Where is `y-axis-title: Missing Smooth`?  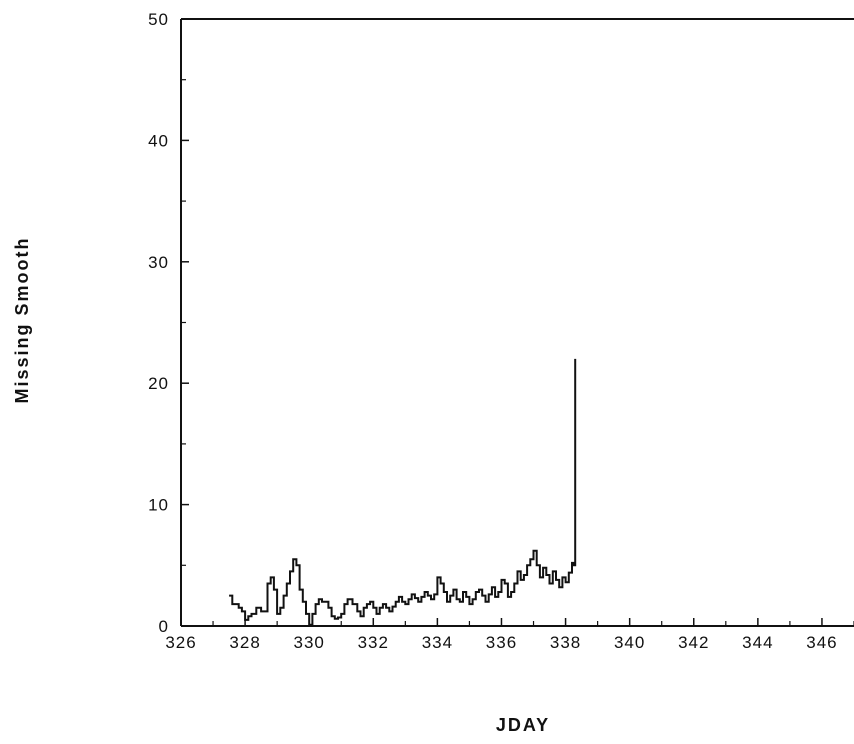 y-axis-title: Missing Smooth is located at coordinates (22, 320).